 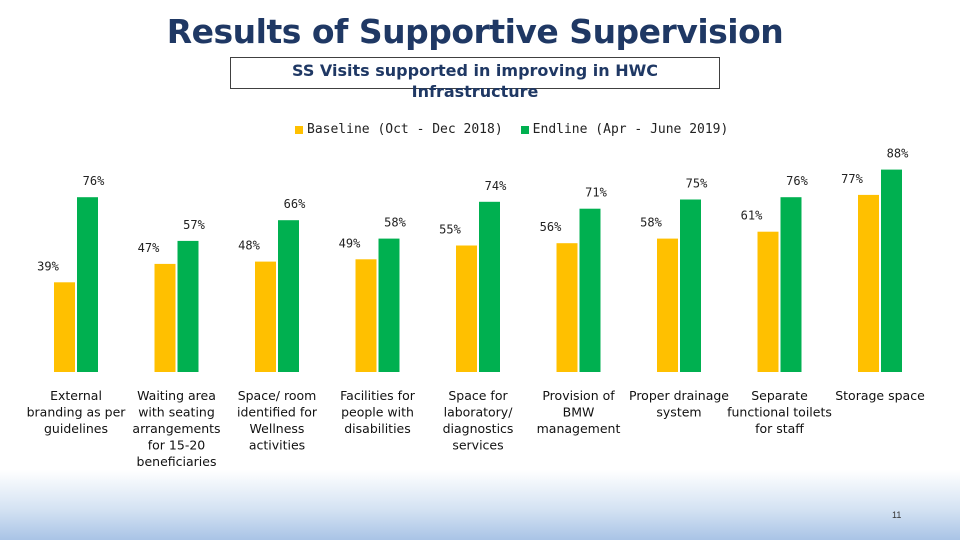 What do you see at coordinates (249, 246) in the screenshot?
I see `data-label-baseline-3: 48%` at bounding box center [249, 246].